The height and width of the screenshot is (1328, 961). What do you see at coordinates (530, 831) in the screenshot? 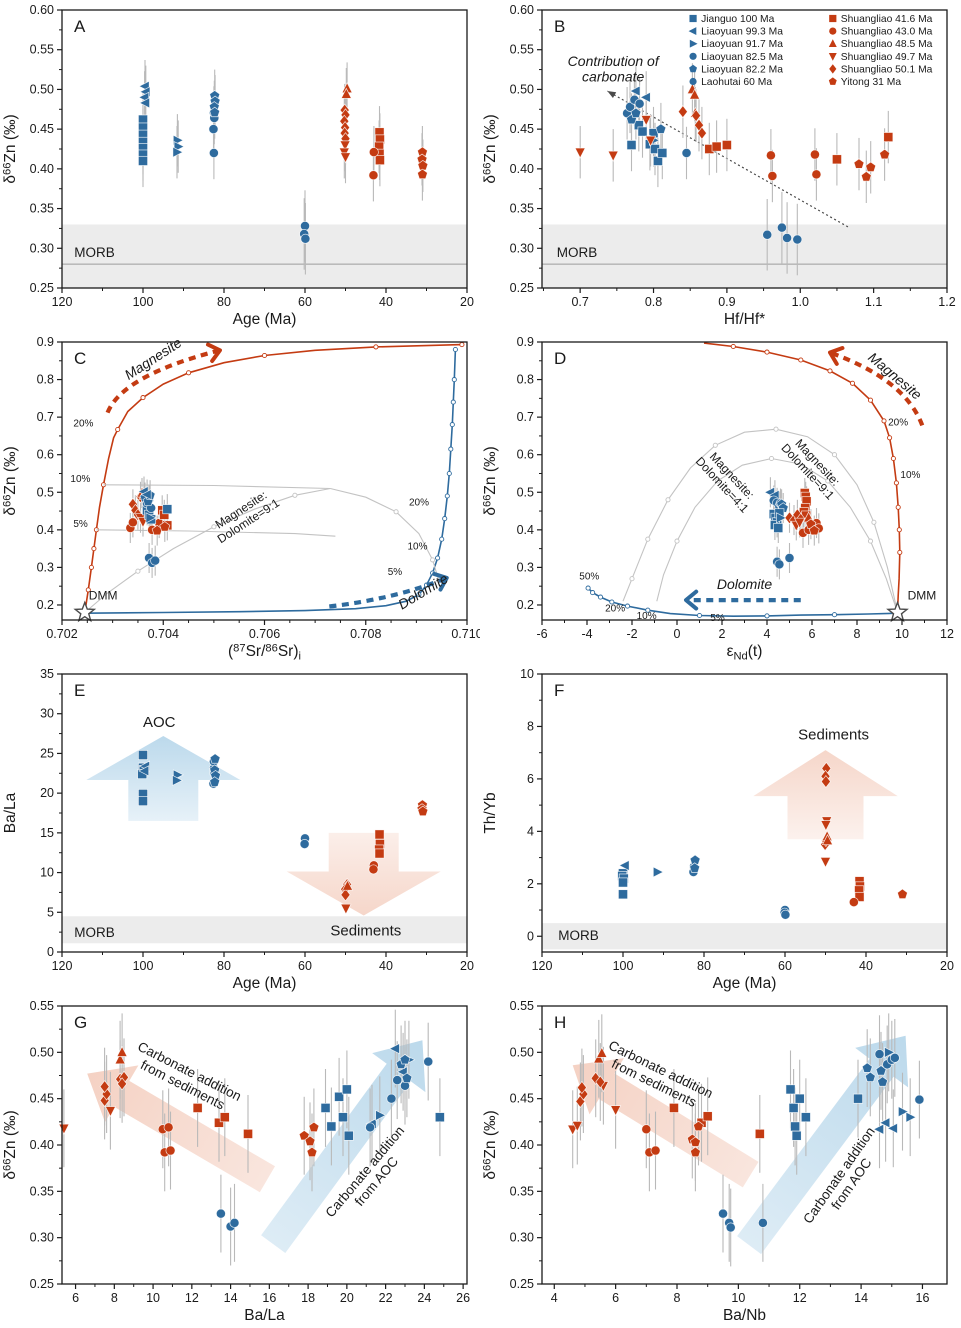
I see `y-tick-label: 4` at bounding box center [530, 831].